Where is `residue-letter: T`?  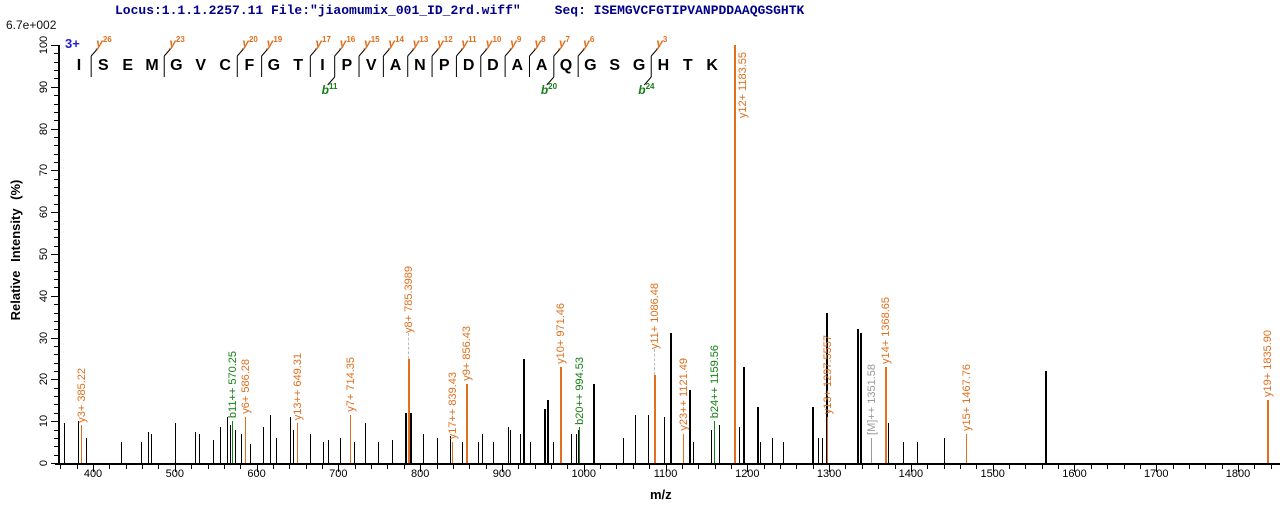 residue-letter: T is located at coordinates (298, 65).